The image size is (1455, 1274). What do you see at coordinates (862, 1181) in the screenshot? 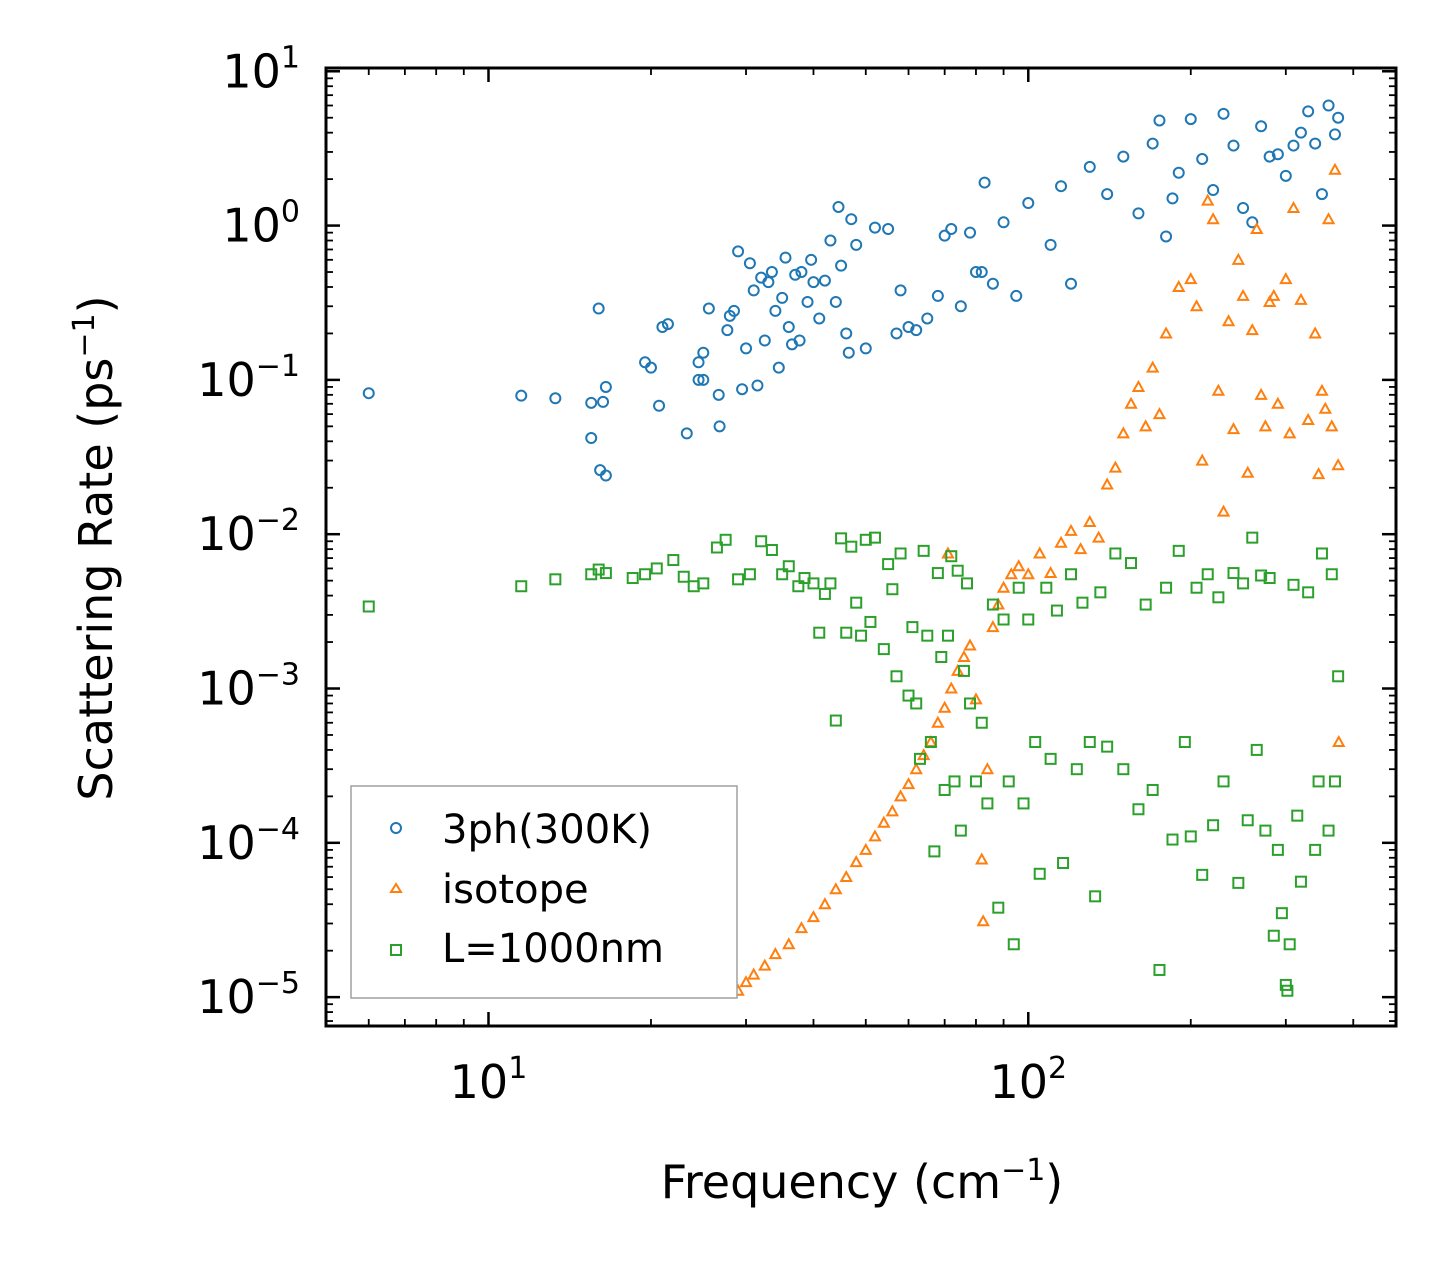
I see `x-axis-title: Frequency (cm−1)` at bounding box center [862, 1181].